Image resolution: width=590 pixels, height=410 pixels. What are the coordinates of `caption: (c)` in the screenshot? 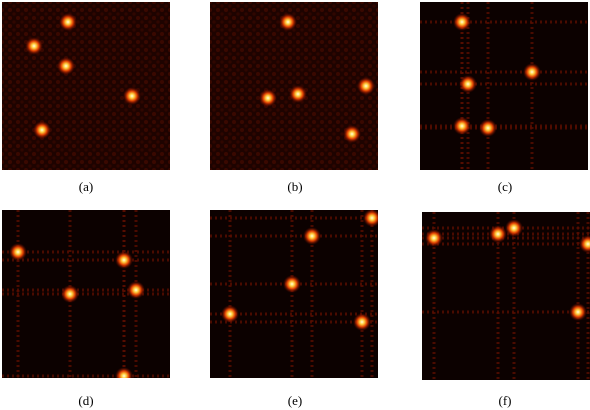 It's located at (505, 186).